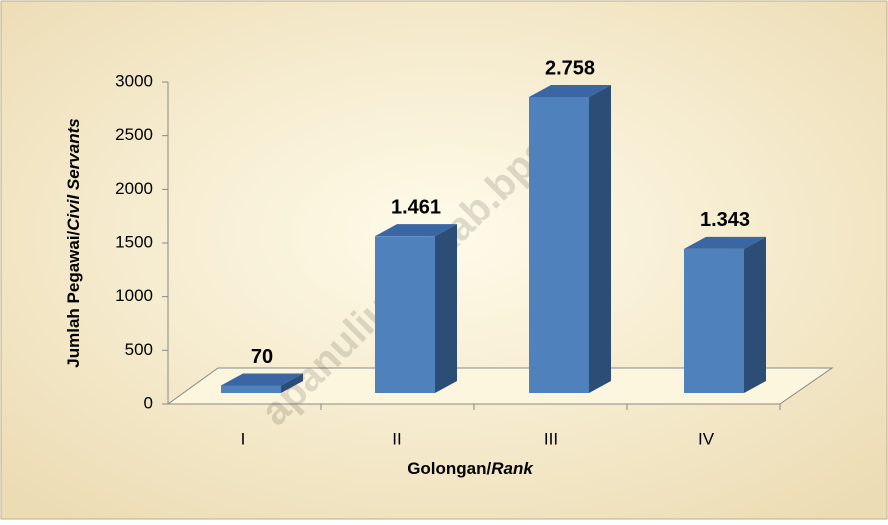 The image size is (888, 525). What do you see at coordinates (134, 134) in the screenshot?
I see `y-tick-label: 2500` at bounding box center [134, 134].